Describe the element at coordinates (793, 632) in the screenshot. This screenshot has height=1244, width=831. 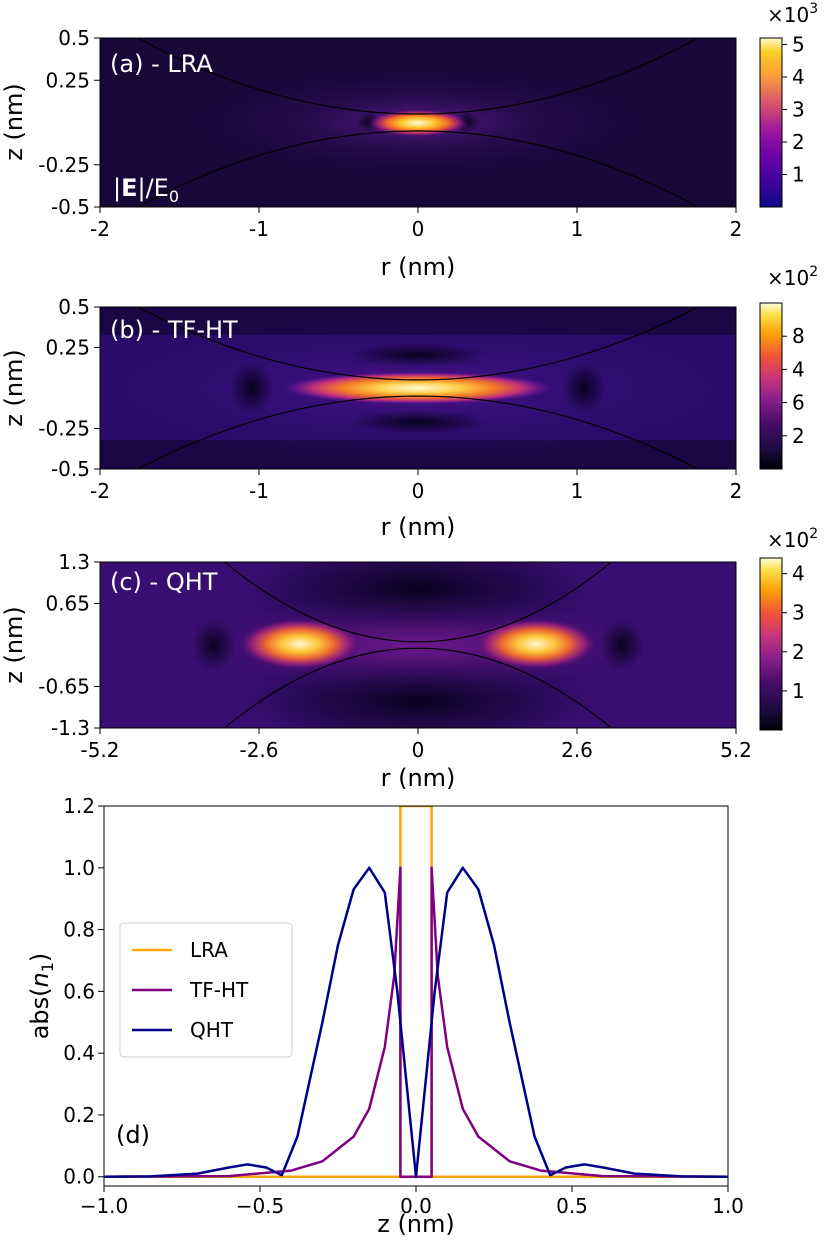
I see `panel-c-colorbar-ticks: 1 2 3 4` at that location.